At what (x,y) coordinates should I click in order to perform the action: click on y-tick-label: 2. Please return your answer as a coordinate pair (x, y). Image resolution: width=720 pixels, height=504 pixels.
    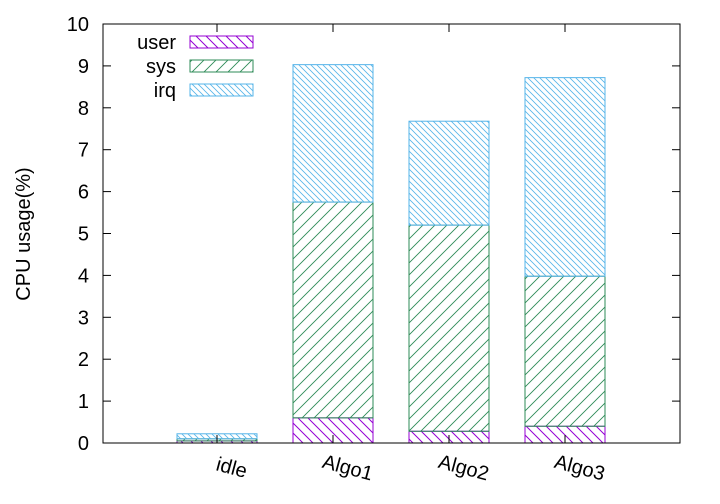
    Looking at the image, I should click on (83, 360).